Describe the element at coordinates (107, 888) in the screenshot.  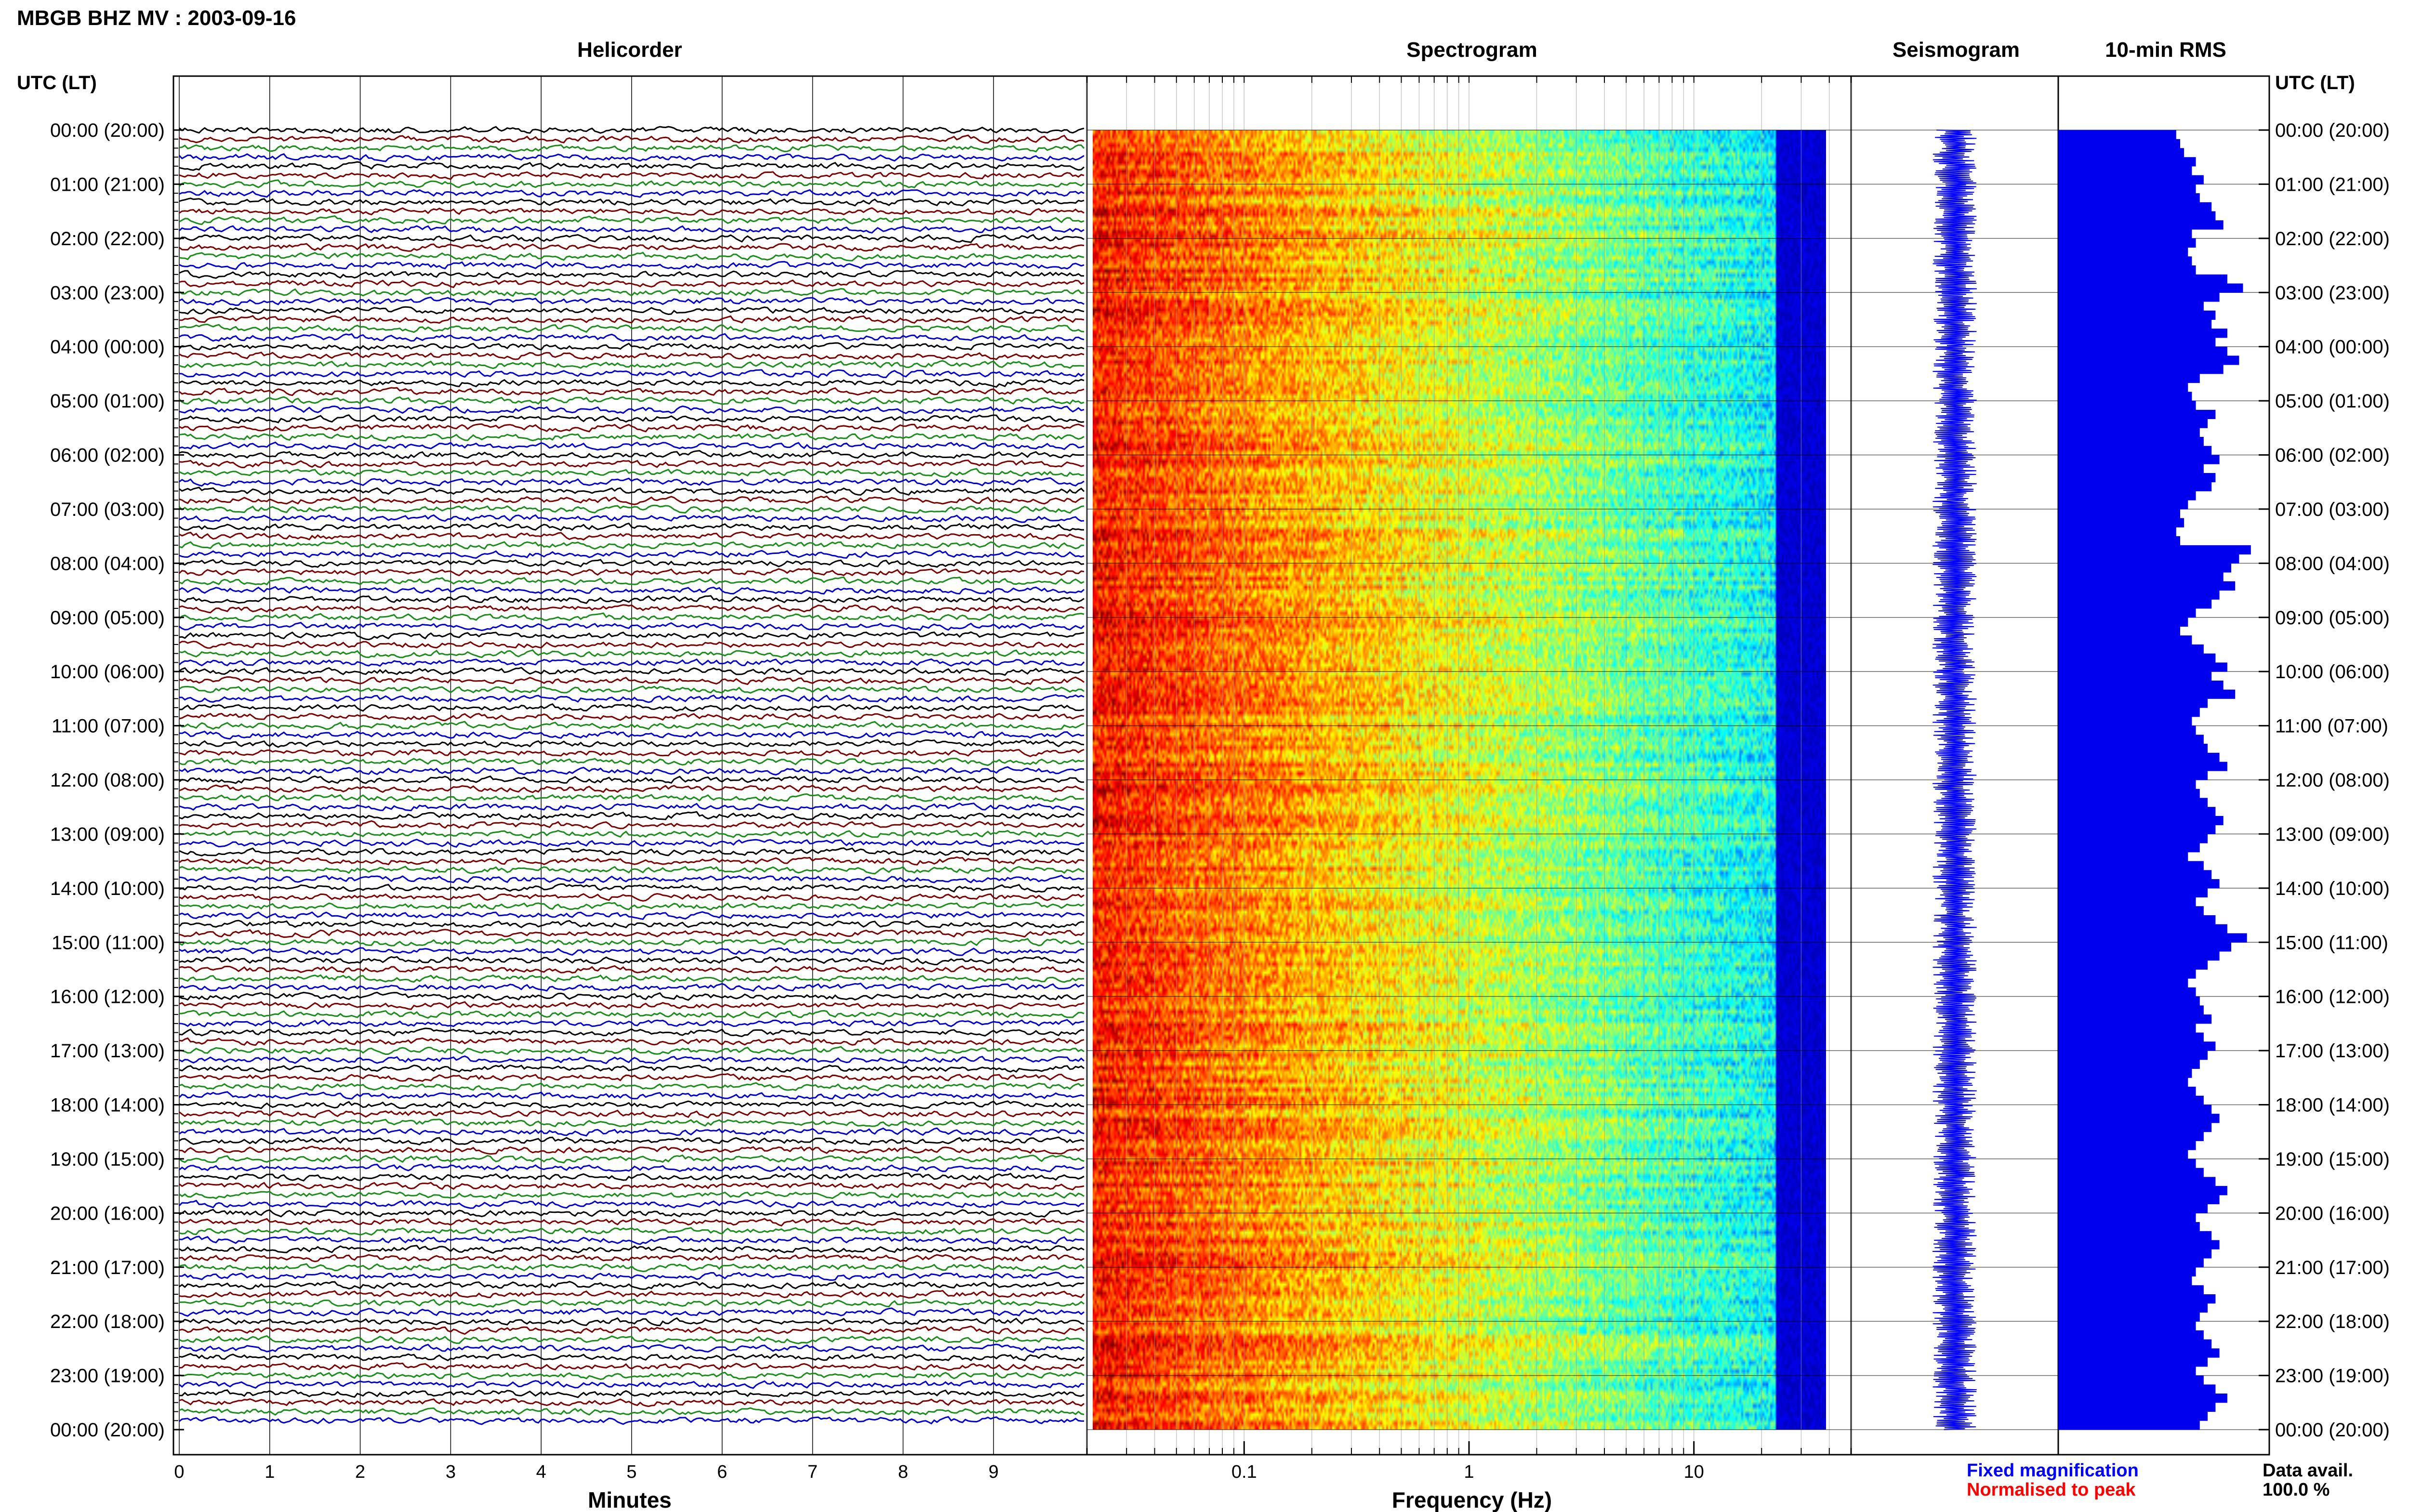
I see `hour-label-left: 14:00 (10:00)` at that location.